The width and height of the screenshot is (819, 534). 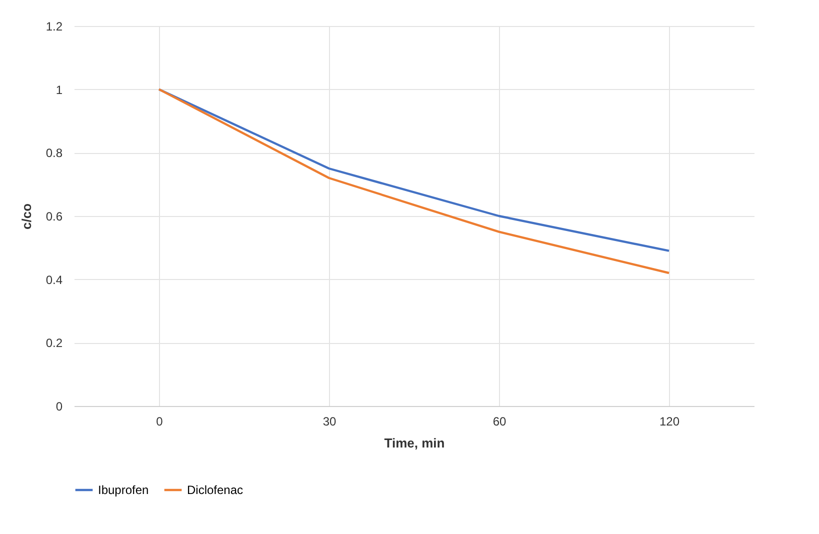 What do you see at coordinates (59, 89) in the screenshot?
I see `y-tick-label: 1` at bounding box center [59, 89].